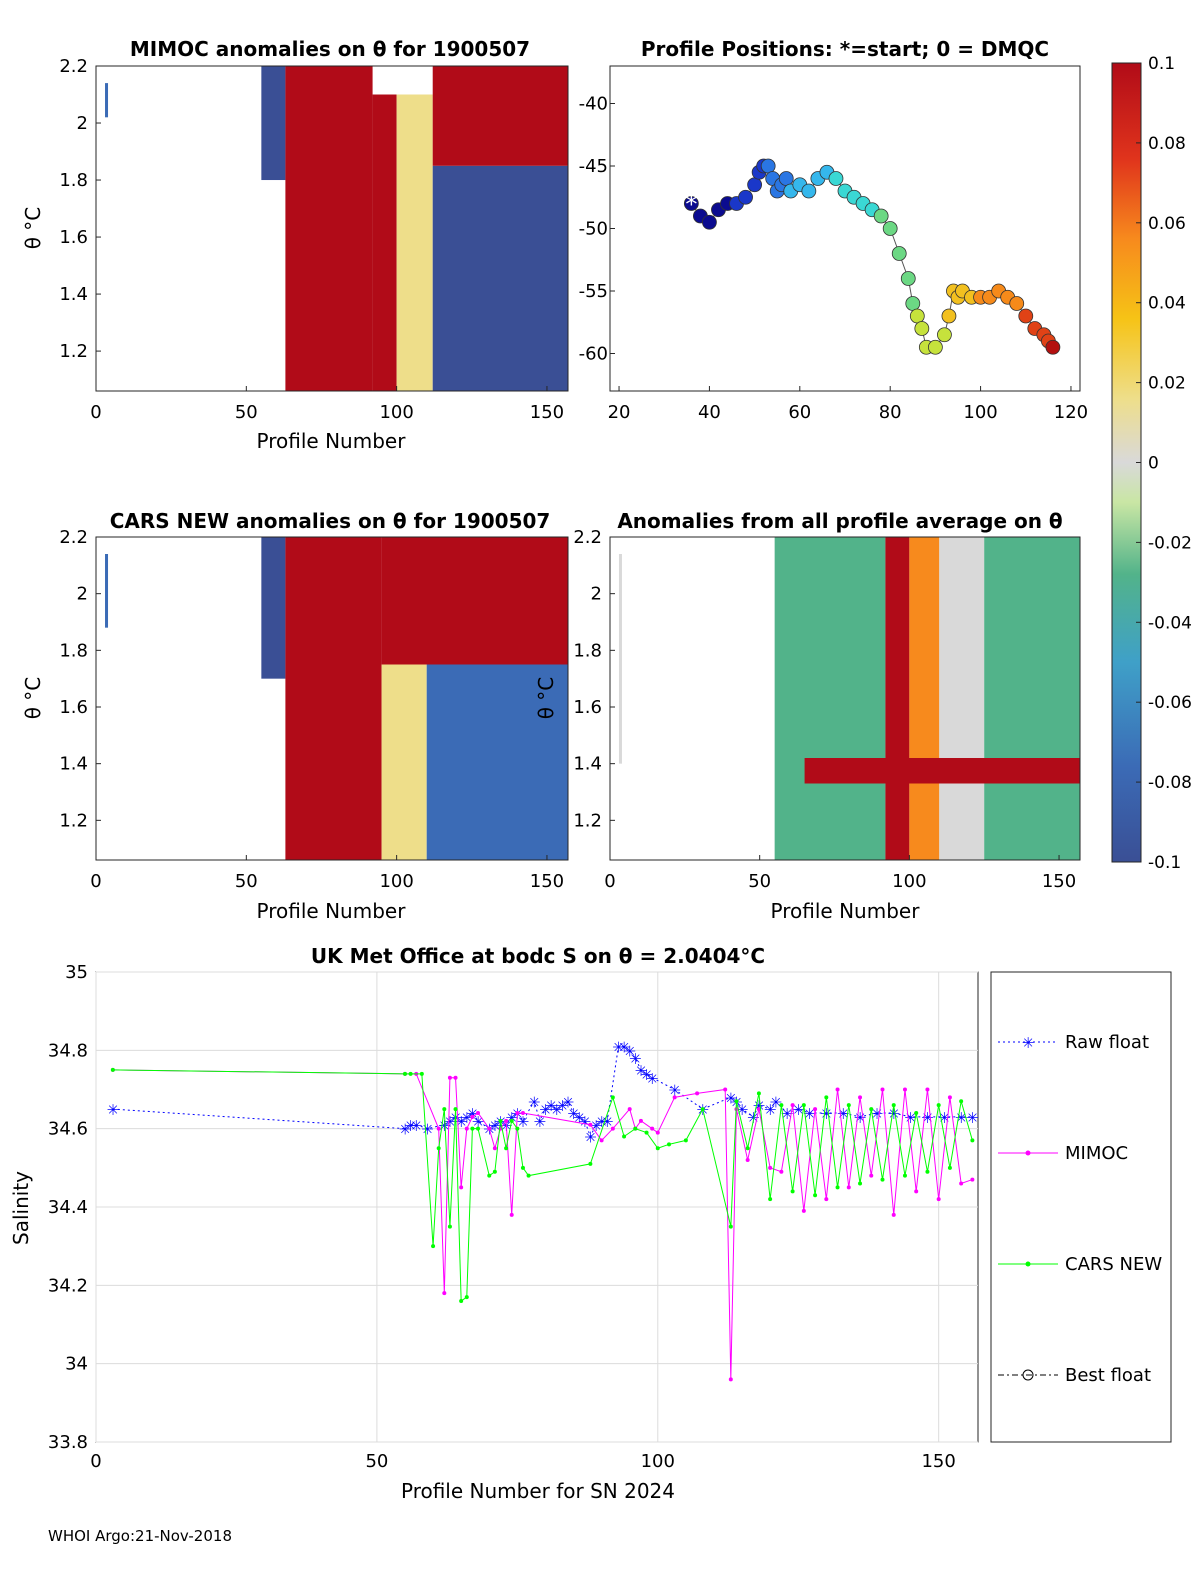 Image resolution: width=1200 pixels, height=1575 pixels. What do you see at coordinates (547, 881) in the screenshot?
I see `x-tick-label: 150` at bounding box center [547, 881].